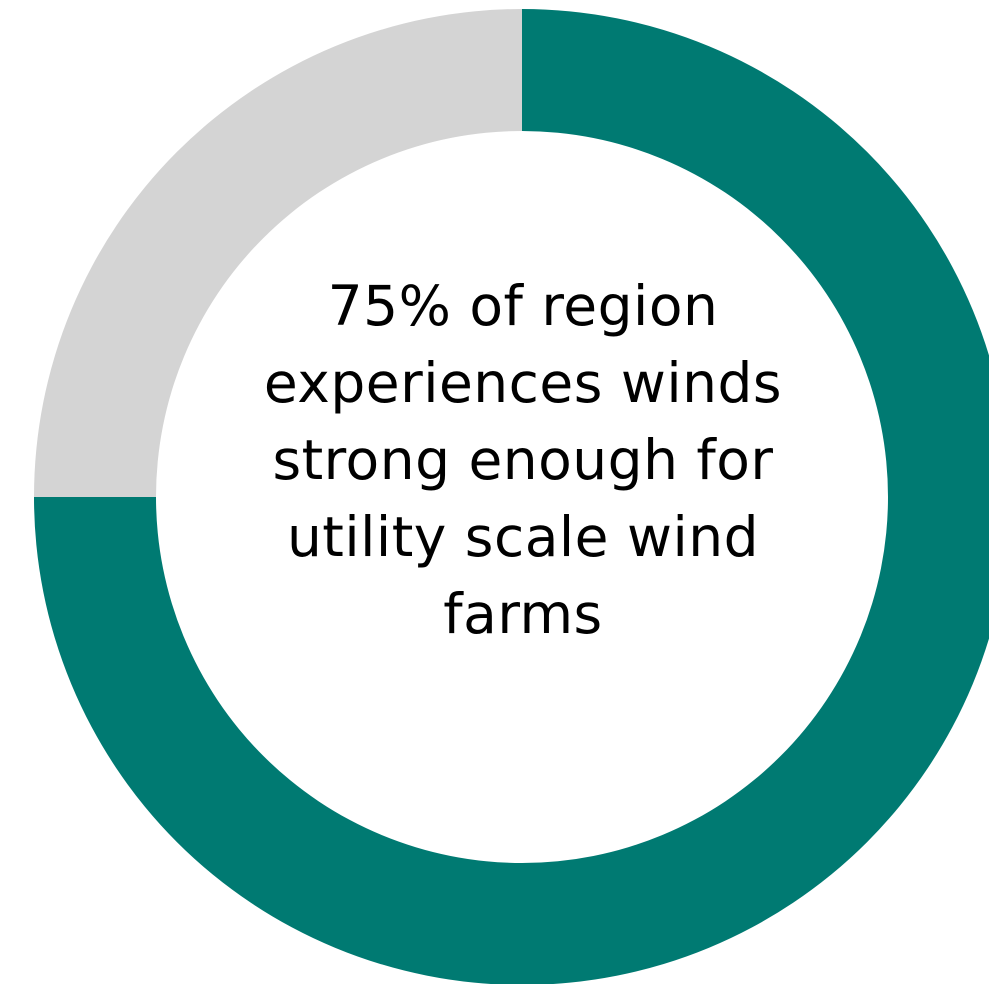 The width and height of the screenshot is (989, 984). What do you see at coordinates (523, 306) in the screenshot?
I see `center-label-line: 75% of region` at bounding box center [523, 306].